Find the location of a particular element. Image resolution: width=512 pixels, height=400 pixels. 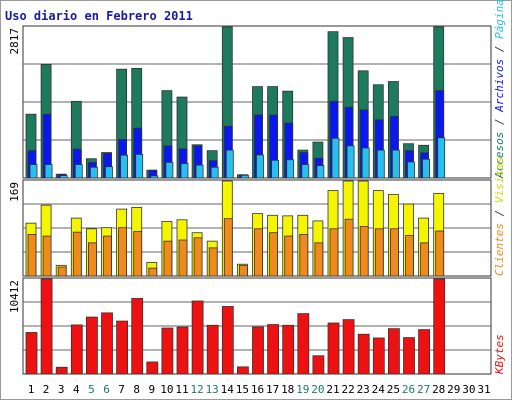

x-tick-label: 19 is located at coordinates (302, 389).